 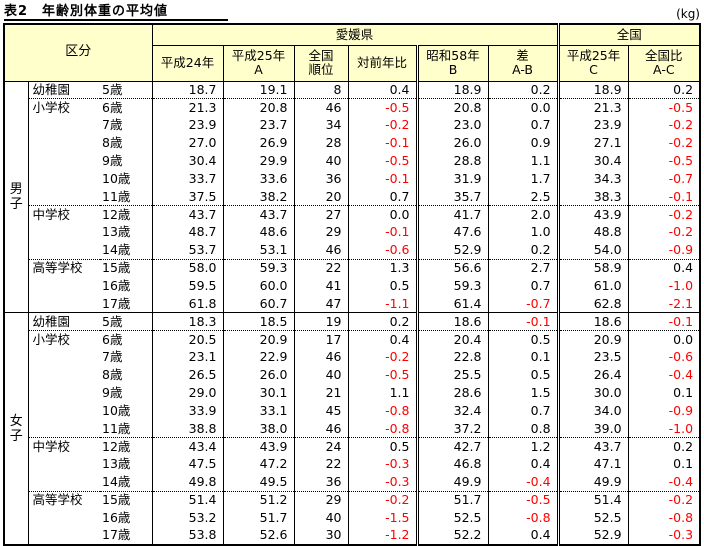 I want to click on age-cell: 15歳, so click(x=126, y=268).